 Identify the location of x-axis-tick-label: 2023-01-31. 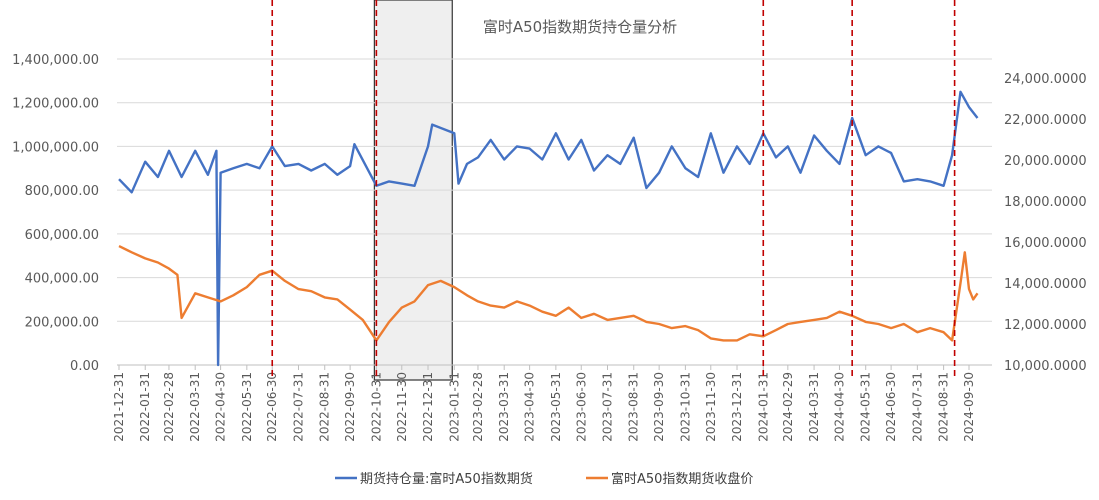
(454, 407).